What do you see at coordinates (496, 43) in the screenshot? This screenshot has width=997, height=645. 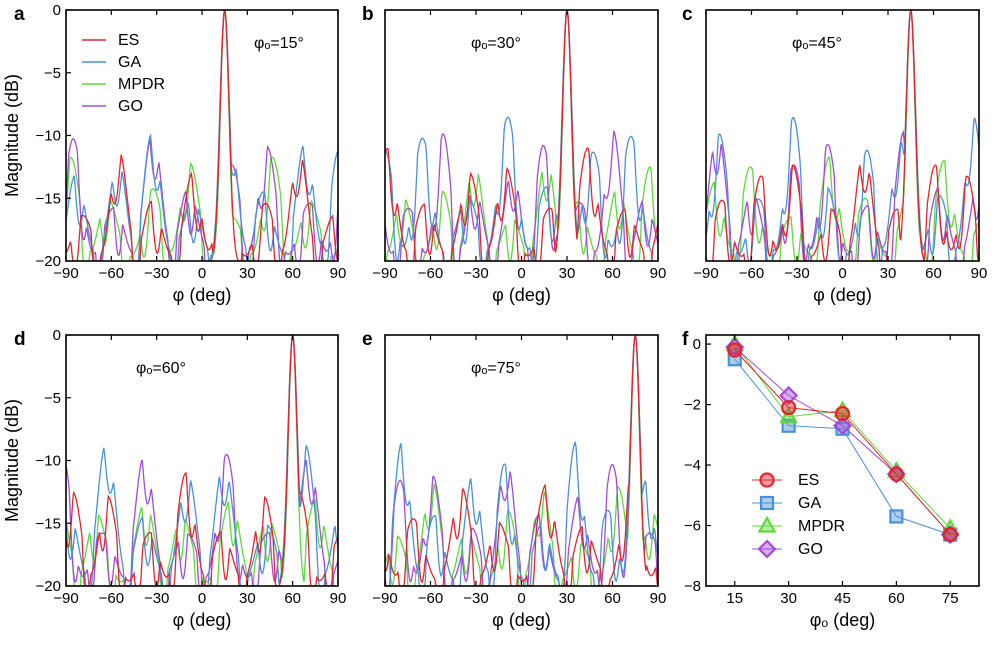 I see `steering-angle-annotation: φₒ=30°` at bounding box center [496, 43].